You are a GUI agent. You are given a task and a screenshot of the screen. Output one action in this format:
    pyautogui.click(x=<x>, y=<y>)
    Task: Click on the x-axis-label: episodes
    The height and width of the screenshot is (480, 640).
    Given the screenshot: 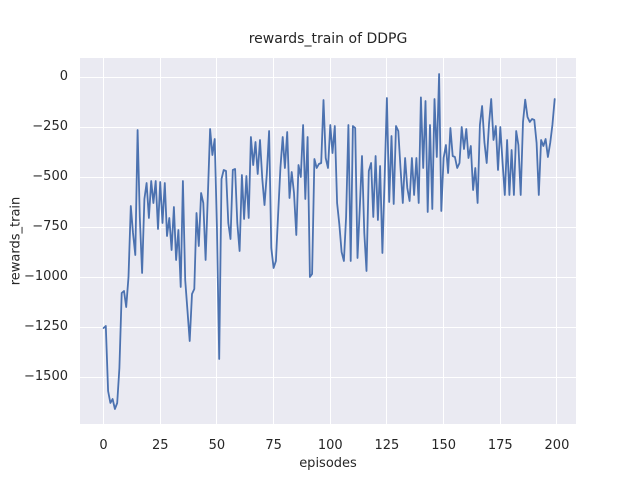 What is the action you would take?
    pyautogui.click(x=328, y=463)
    